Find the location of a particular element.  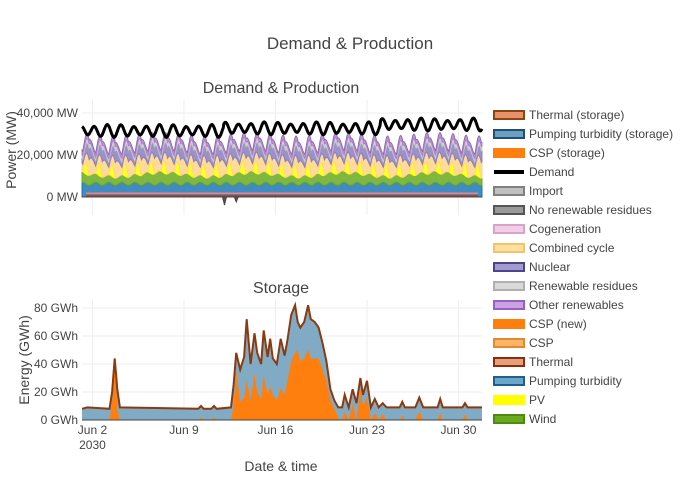

legend-label: Other renewables is located at coordinates (576, 305).